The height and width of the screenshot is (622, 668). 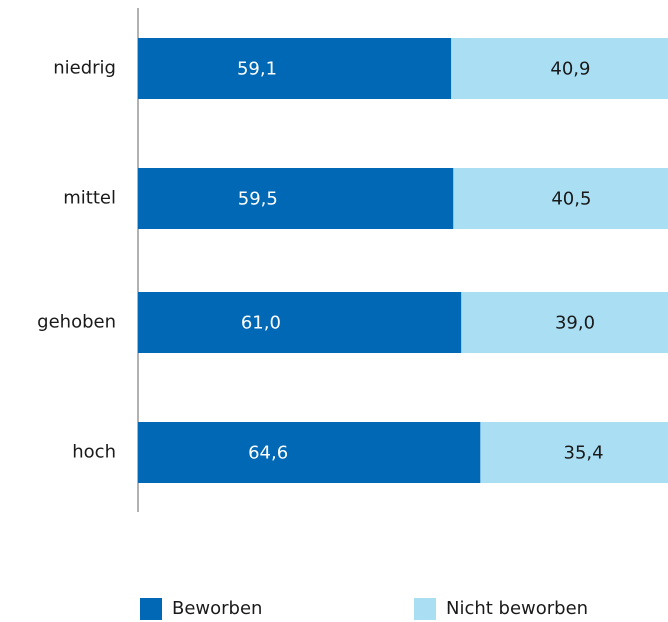 What do you see at coordinates (575, 323) in the screenshot?
I see `value-label: 39,0` at bounding box center [575, 323].